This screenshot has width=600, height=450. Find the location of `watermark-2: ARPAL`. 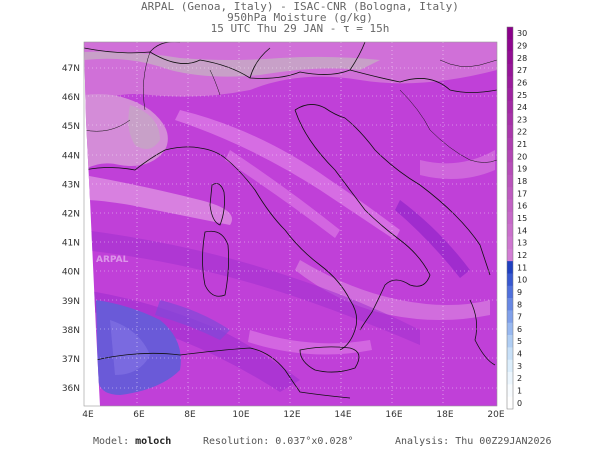

watermark-2: ARPAL is located at coordinates (156, 411).